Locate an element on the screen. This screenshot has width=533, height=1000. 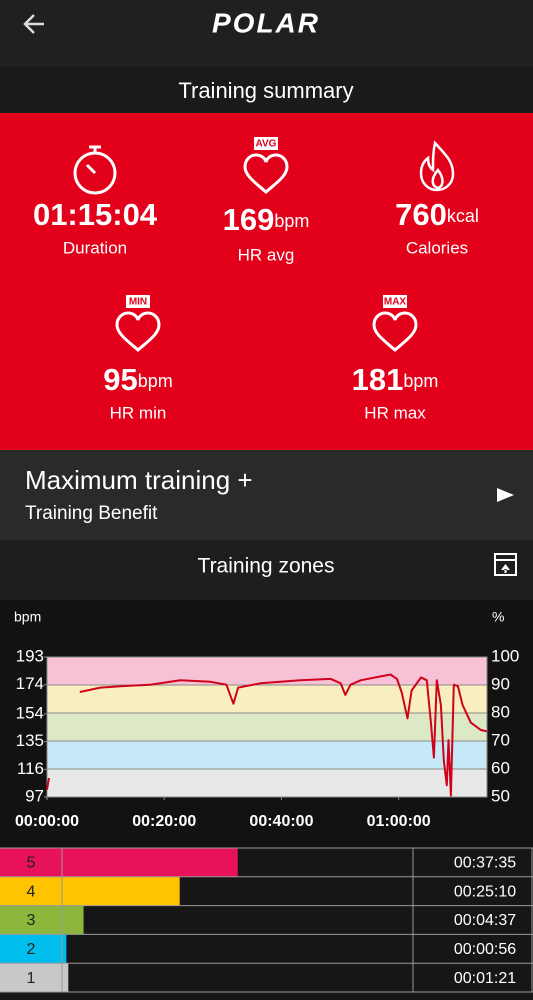
summary-value: 169bpm is located at coordinates (266, 219).